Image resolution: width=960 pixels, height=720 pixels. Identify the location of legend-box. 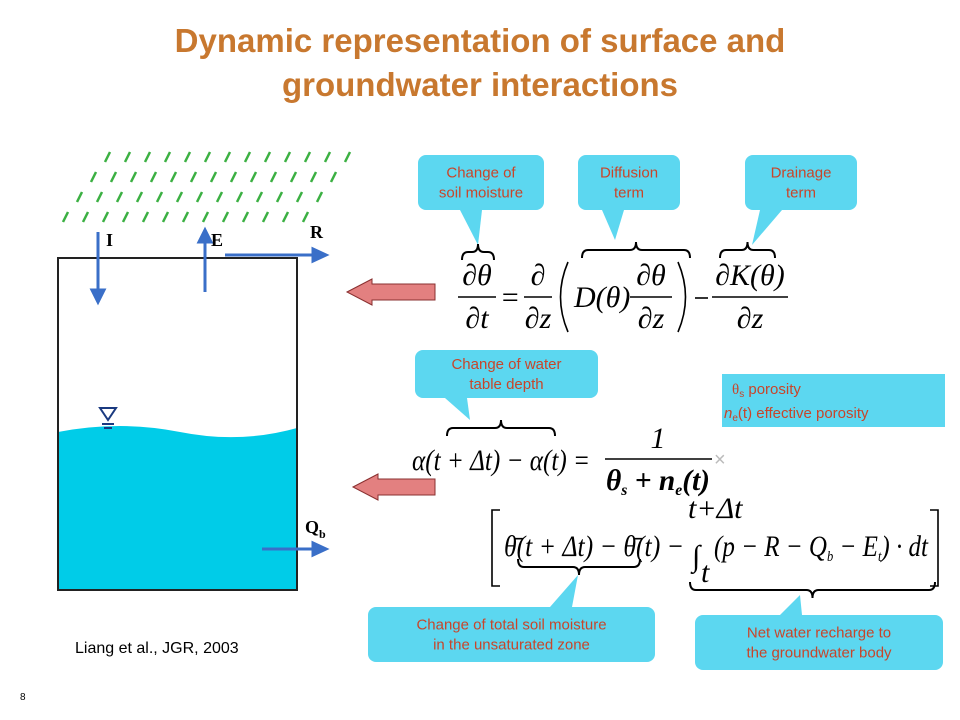
(833, 400).